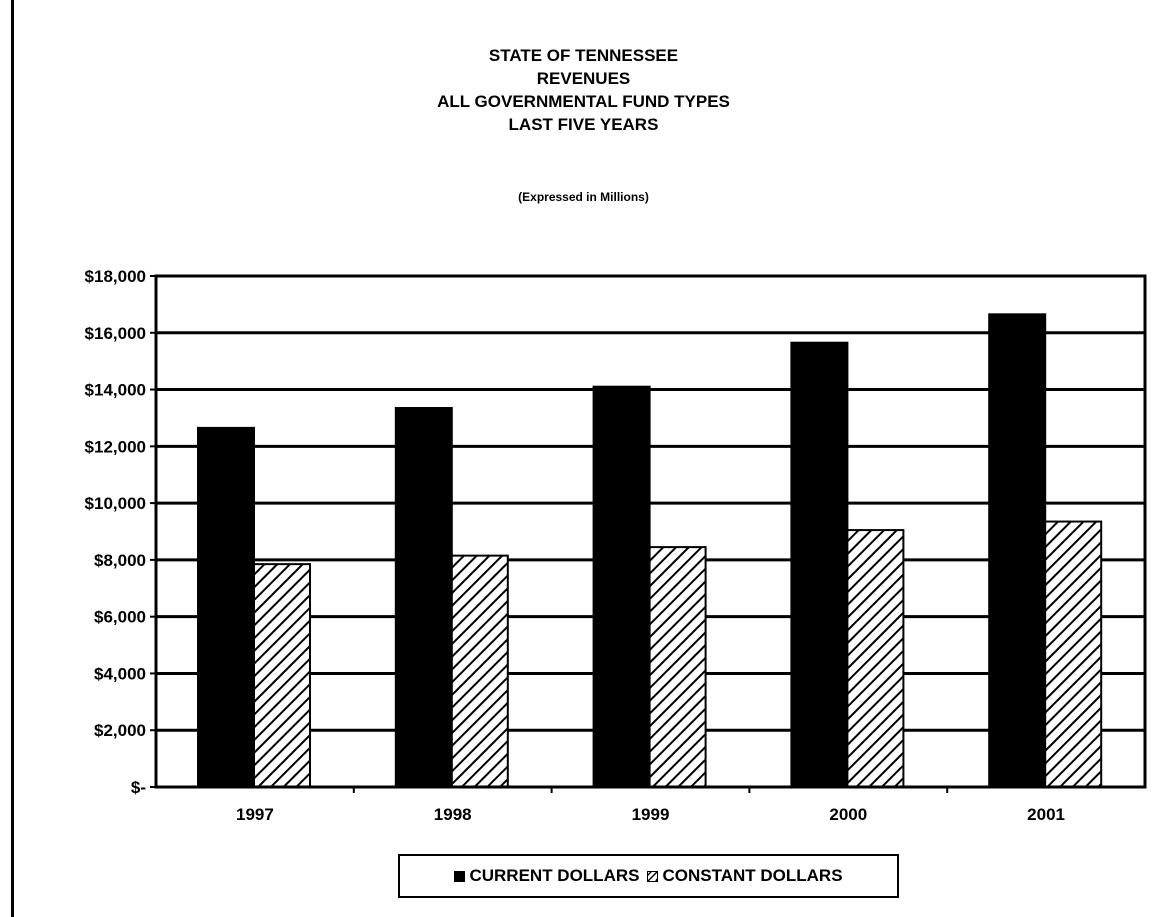  I want to click on legend-entry-current: CURRENT DOLLARS, so click(546, 876).